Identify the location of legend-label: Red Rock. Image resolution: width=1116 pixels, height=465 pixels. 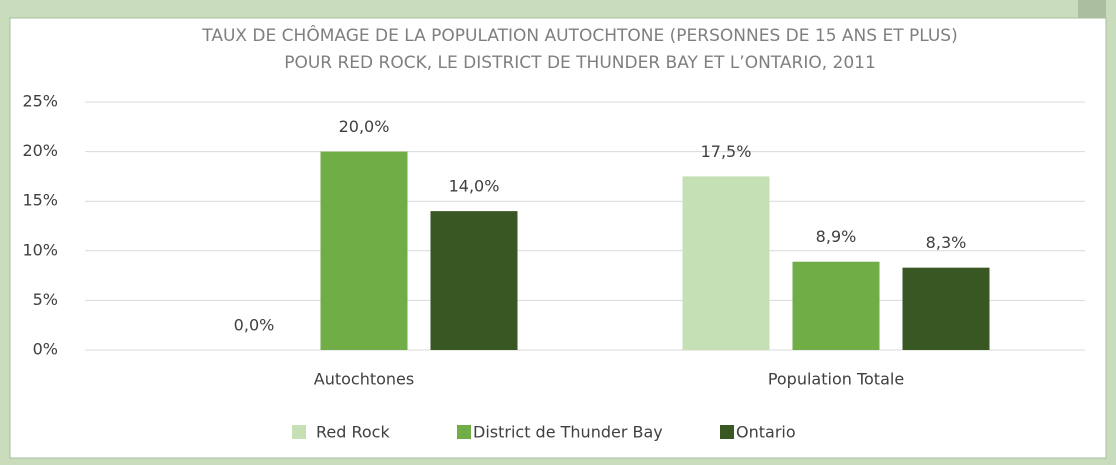
(353, 432).